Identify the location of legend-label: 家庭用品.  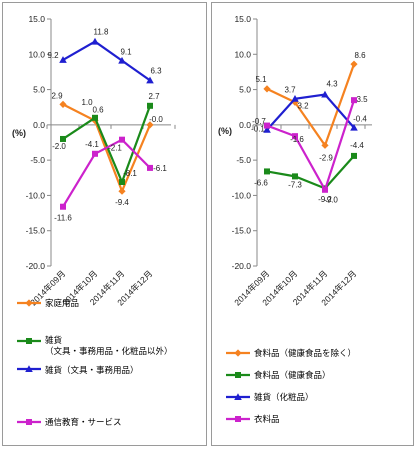
(62, 303).